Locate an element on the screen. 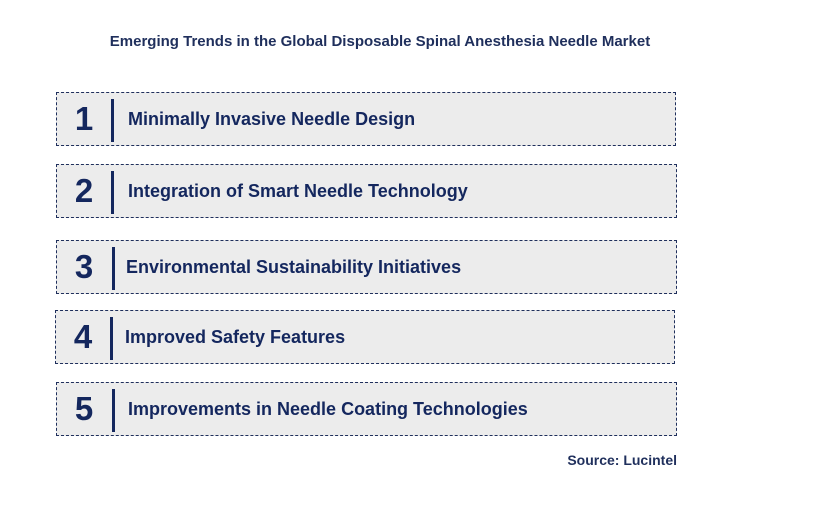 Image resolution: width=830 pixels, height=505 pixels. trend-item-4: 4 Improved Safety Features is located at coordinates (365, 337).